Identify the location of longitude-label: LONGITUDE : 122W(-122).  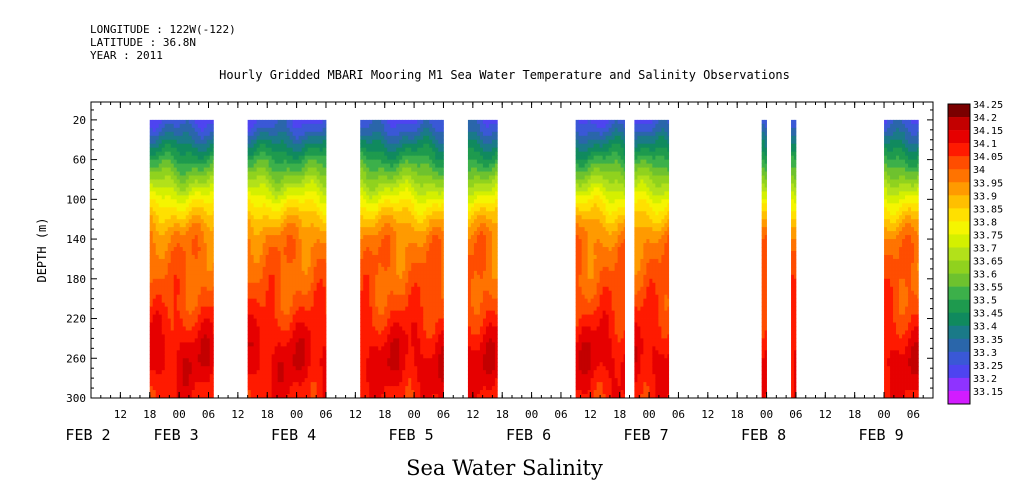
(163, 29).